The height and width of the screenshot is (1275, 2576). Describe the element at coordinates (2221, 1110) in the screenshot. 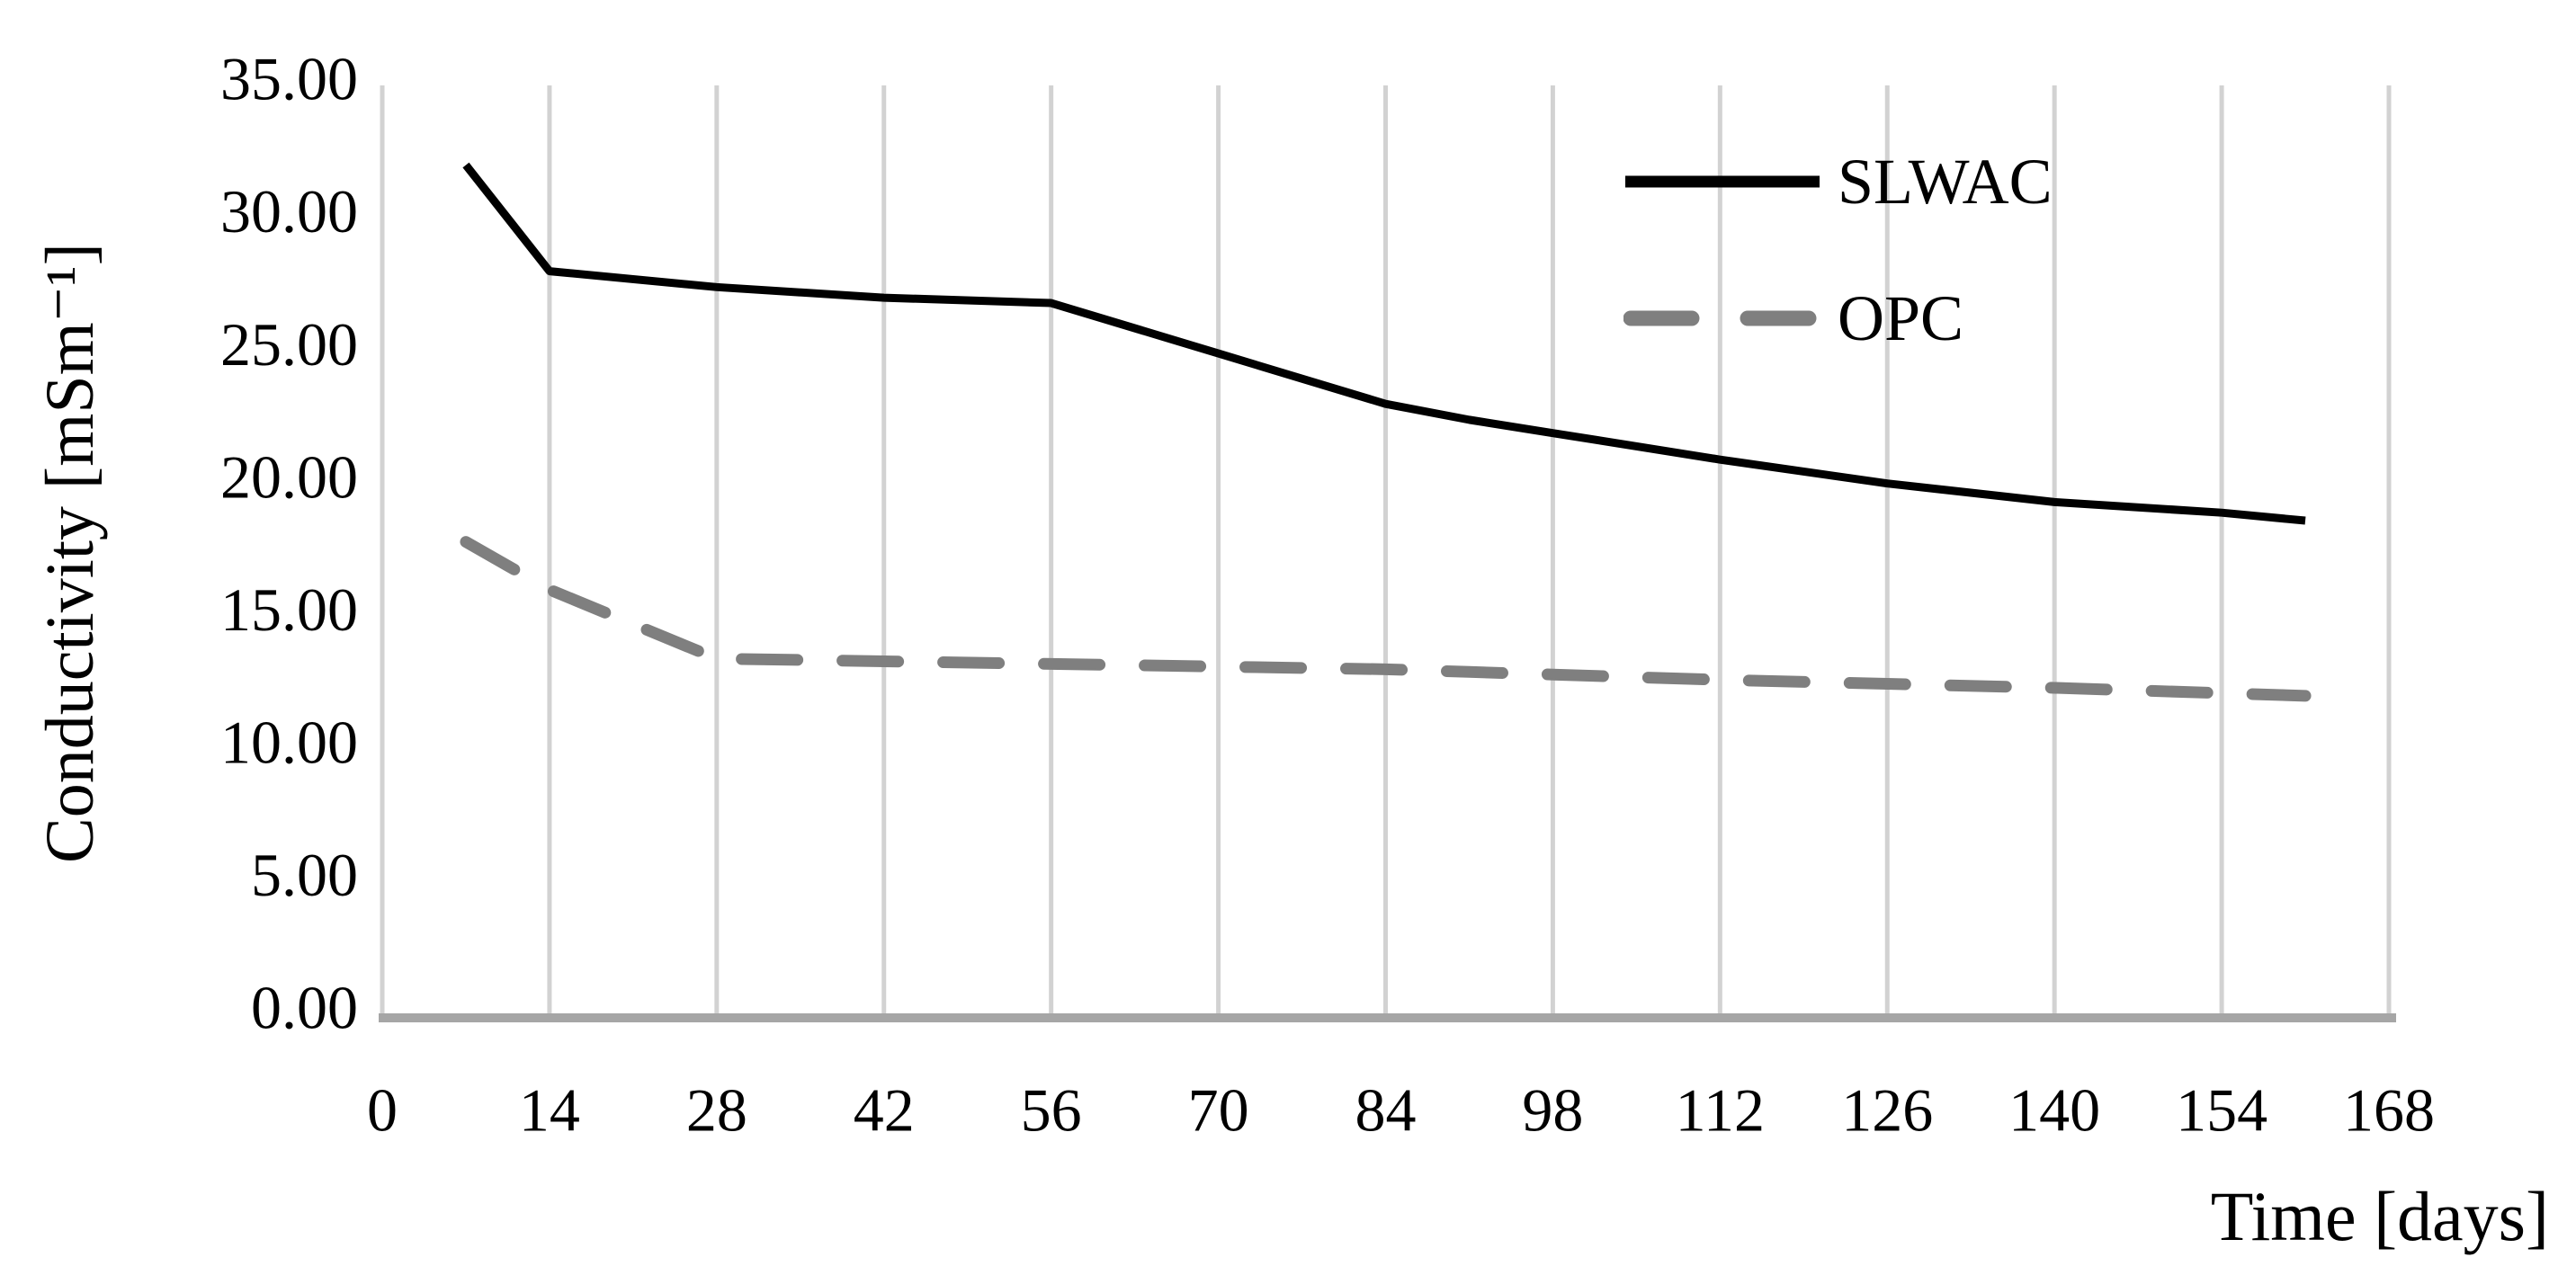

I see `x-tick-label: 154` at that location.